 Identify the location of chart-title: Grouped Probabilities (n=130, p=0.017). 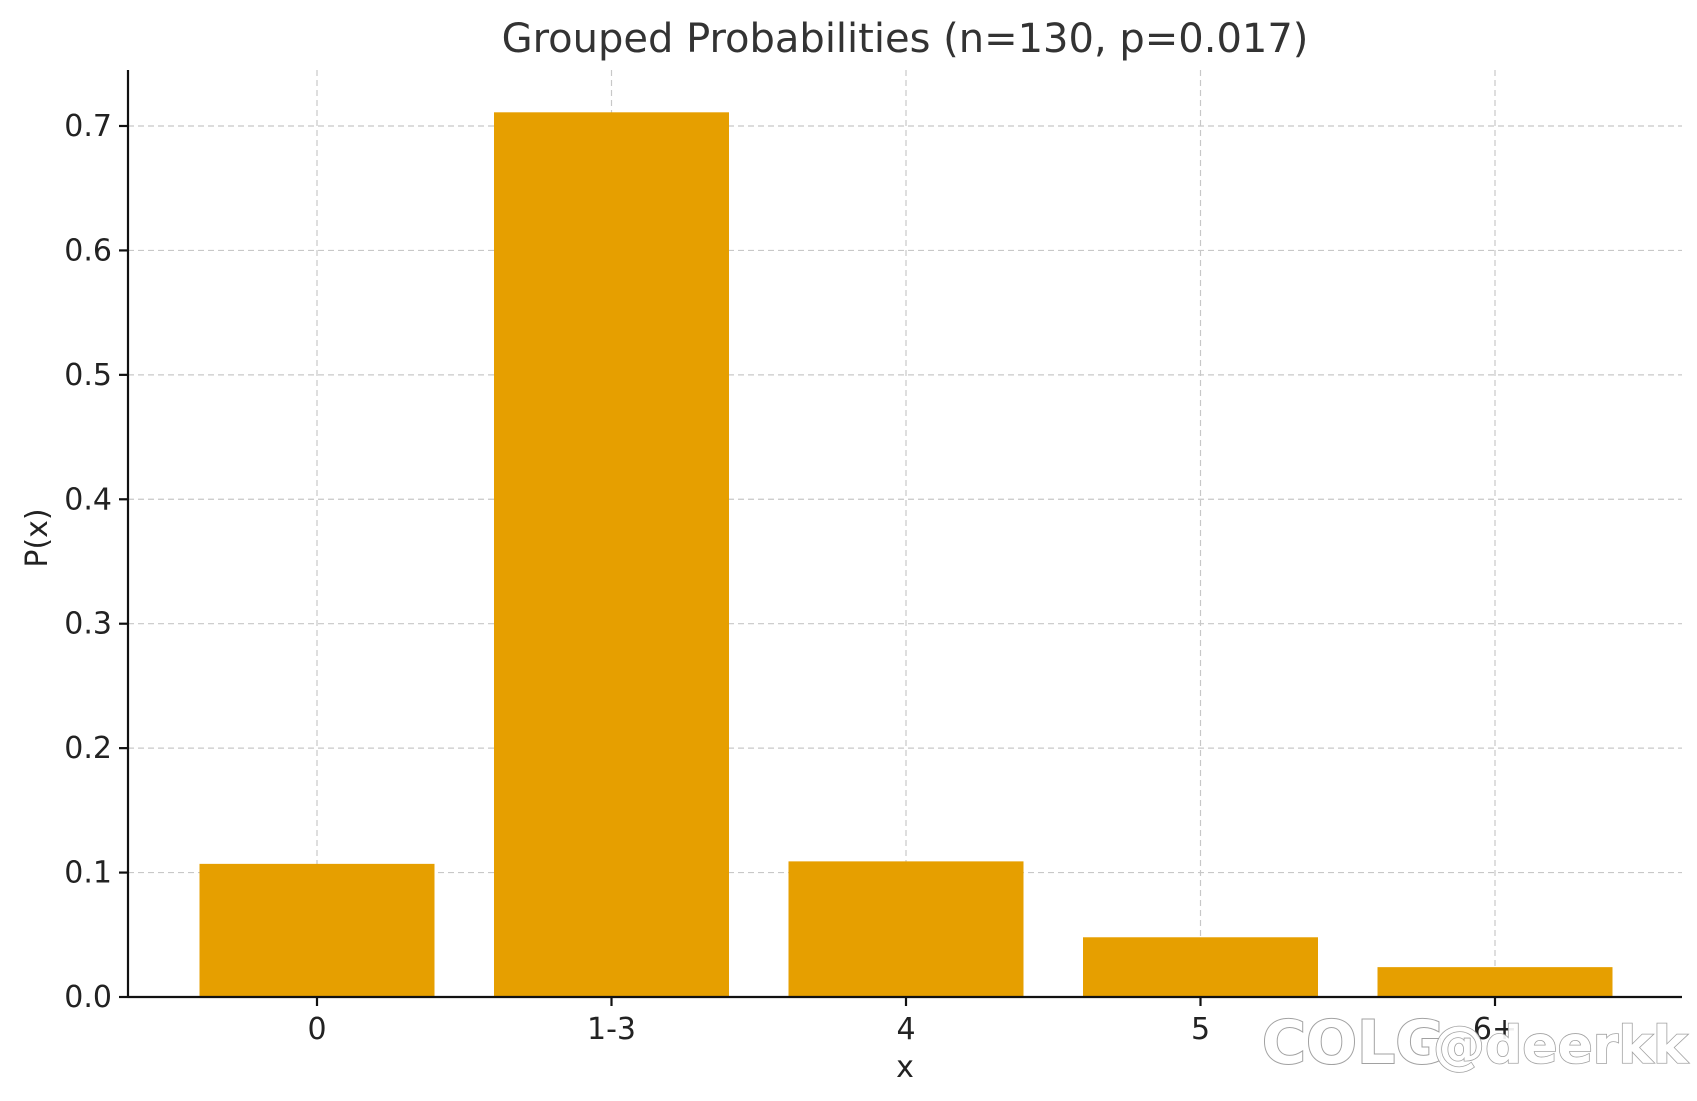
(905, 39).